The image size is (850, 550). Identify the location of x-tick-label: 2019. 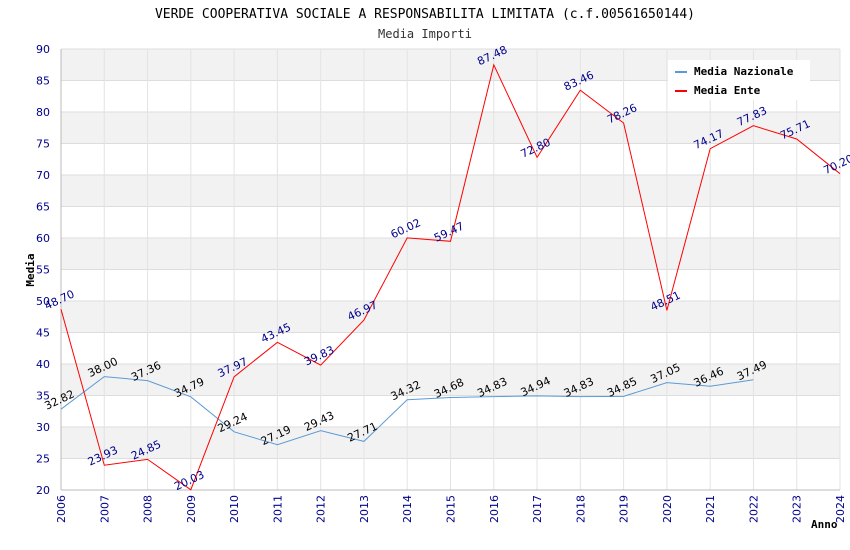
(624, 509).